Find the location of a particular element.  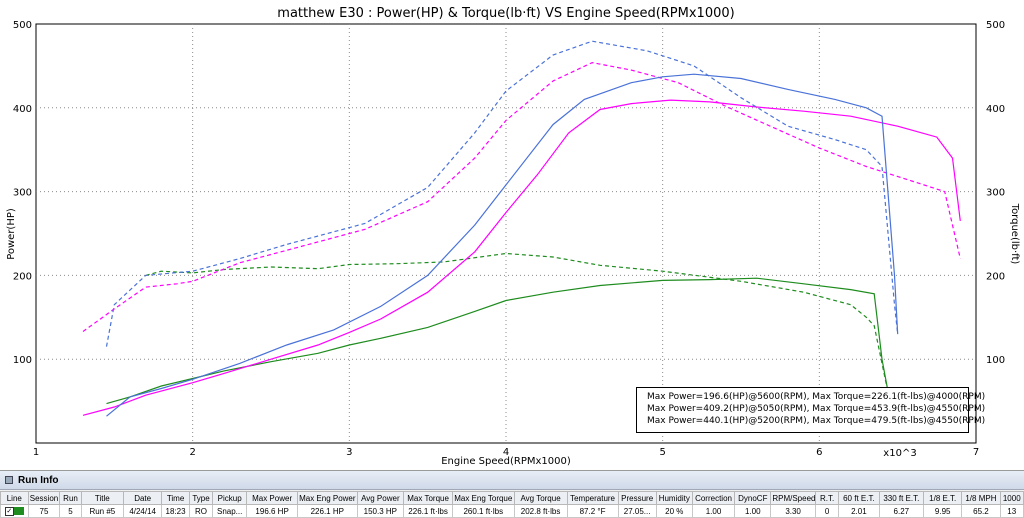

column-header: 330 ft E.T. is located at coordinates (901, 498).